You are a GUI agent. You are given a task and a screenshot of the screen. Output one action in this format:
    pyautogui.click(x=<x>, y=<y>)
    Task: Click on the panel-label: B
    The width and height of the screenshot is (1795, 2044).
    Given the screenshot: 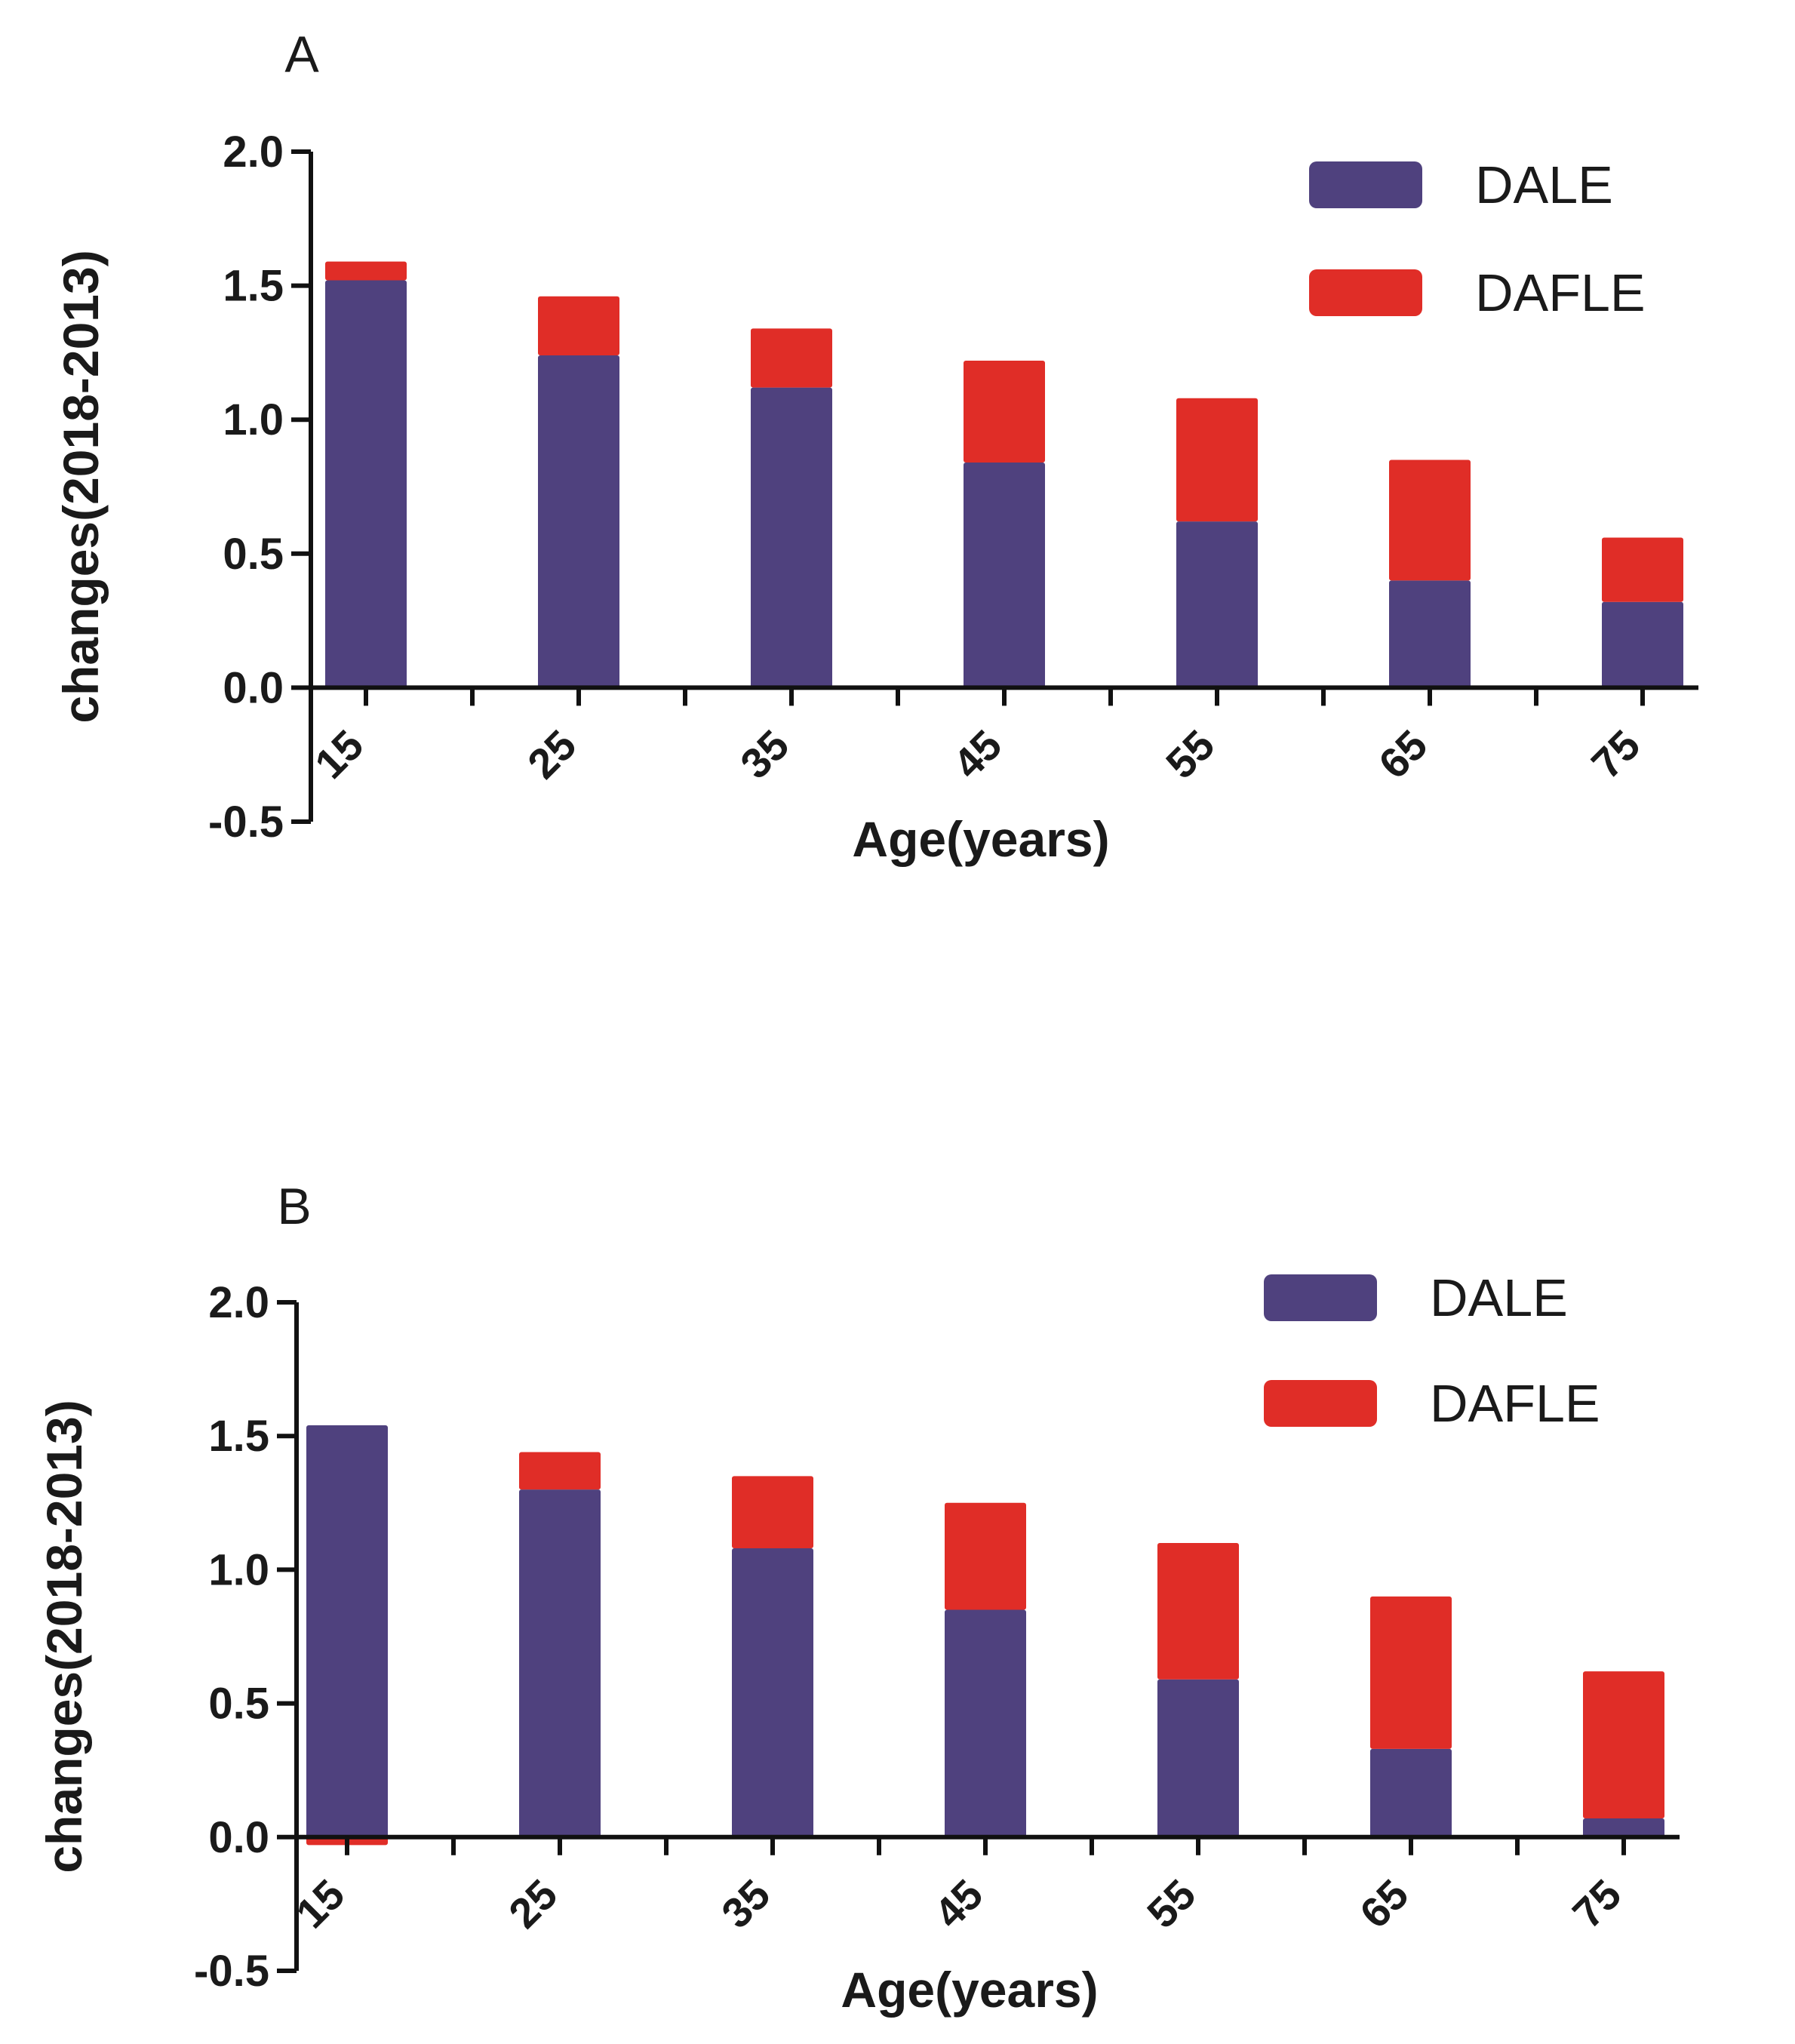 What is the action you would take?
    pyautogui.click(x=294, y=1206)
    